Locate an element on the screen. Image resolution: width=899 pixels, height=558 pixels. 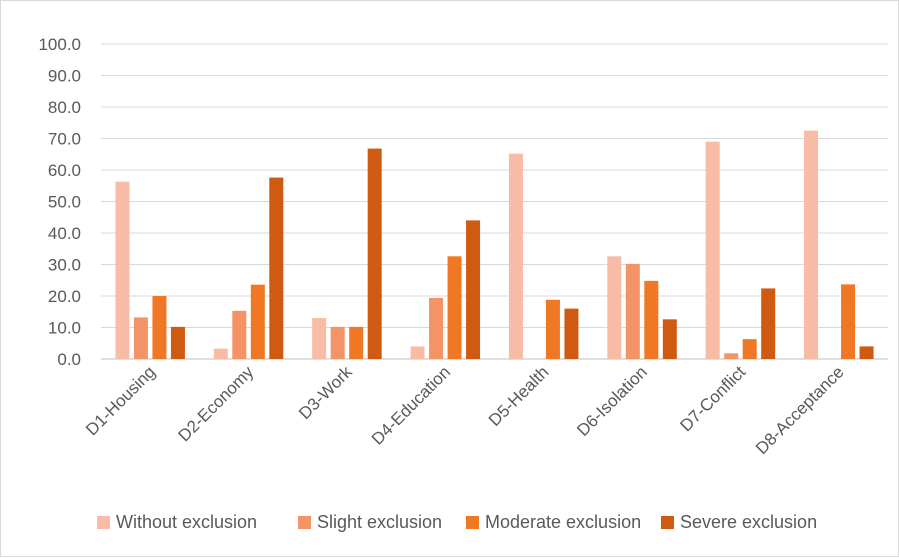
x-tick-label: D3-Work is located at coordinates (325, 392).